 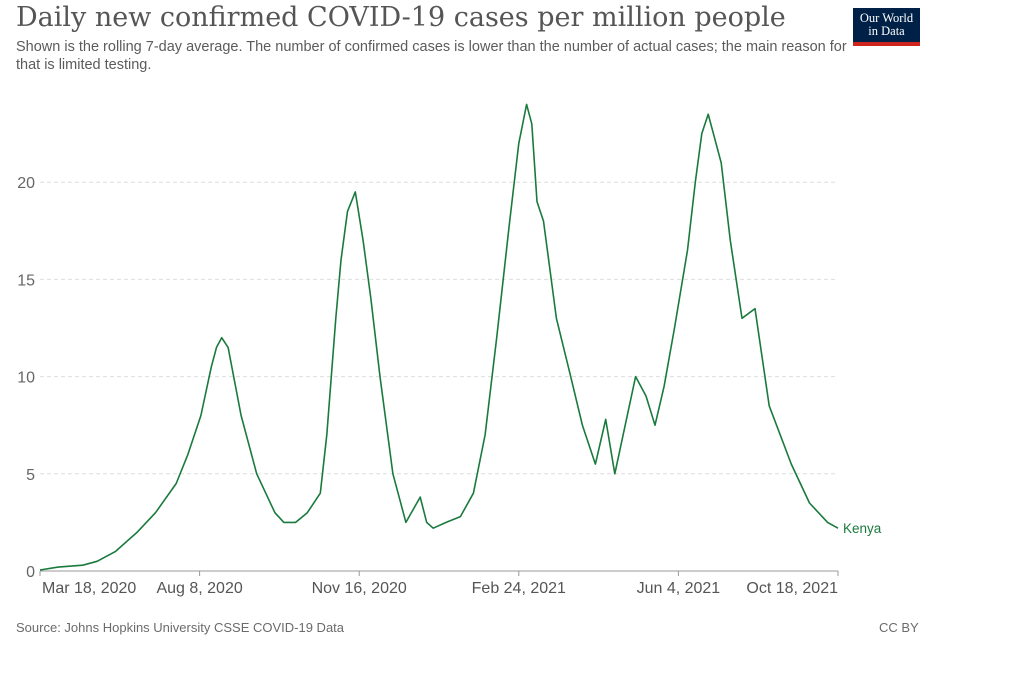 What do you see at coordinates (792, 588) in the screenshot?
I see `x-tick-label: Oct 18, 2021` at bounding box center [792, 588].